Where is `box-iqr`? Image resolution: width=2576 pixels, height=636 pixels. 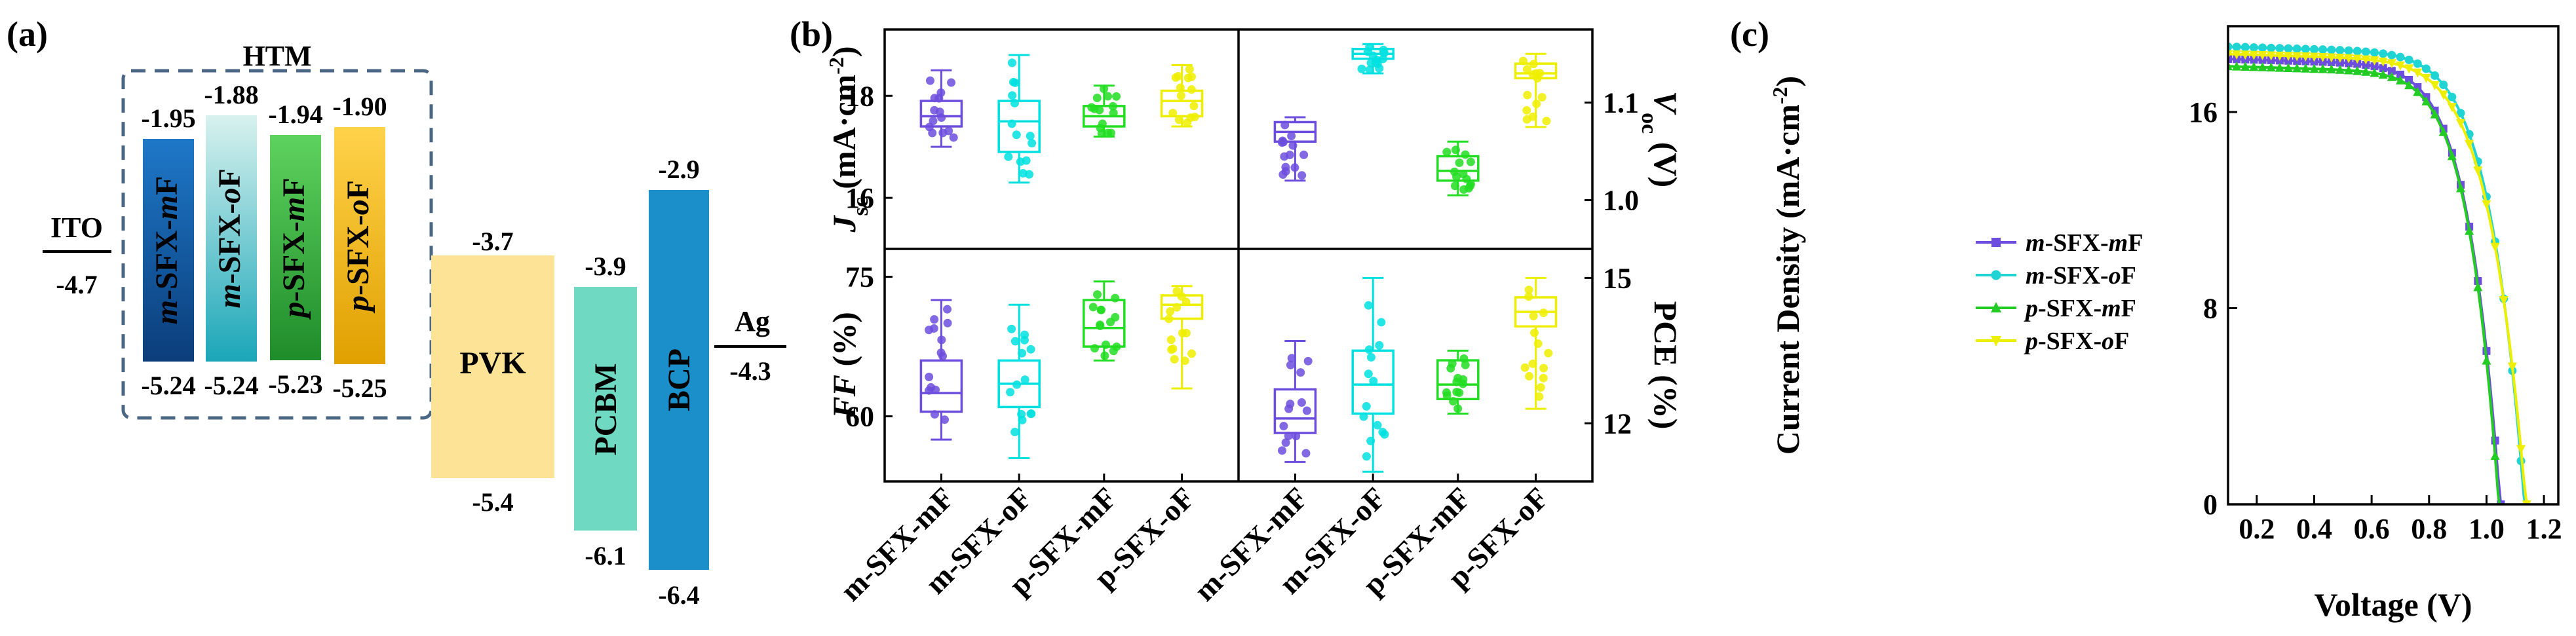 box-iqr is located at coordinates (1458, 380).